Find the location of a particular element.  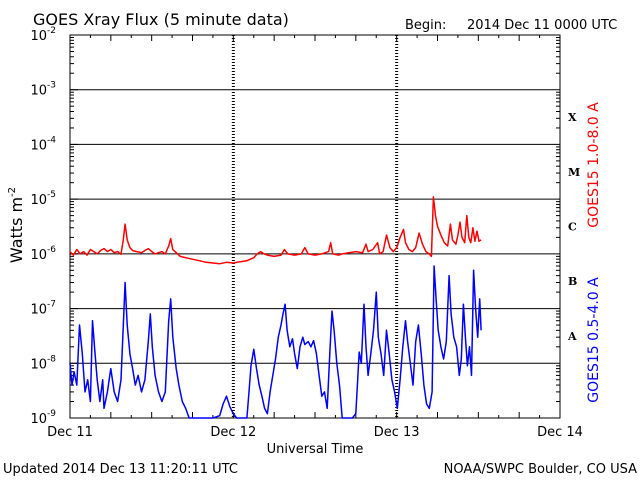

legend-series-2: GOES15 0.5-4.0 A is located at coordinates (594, 340).